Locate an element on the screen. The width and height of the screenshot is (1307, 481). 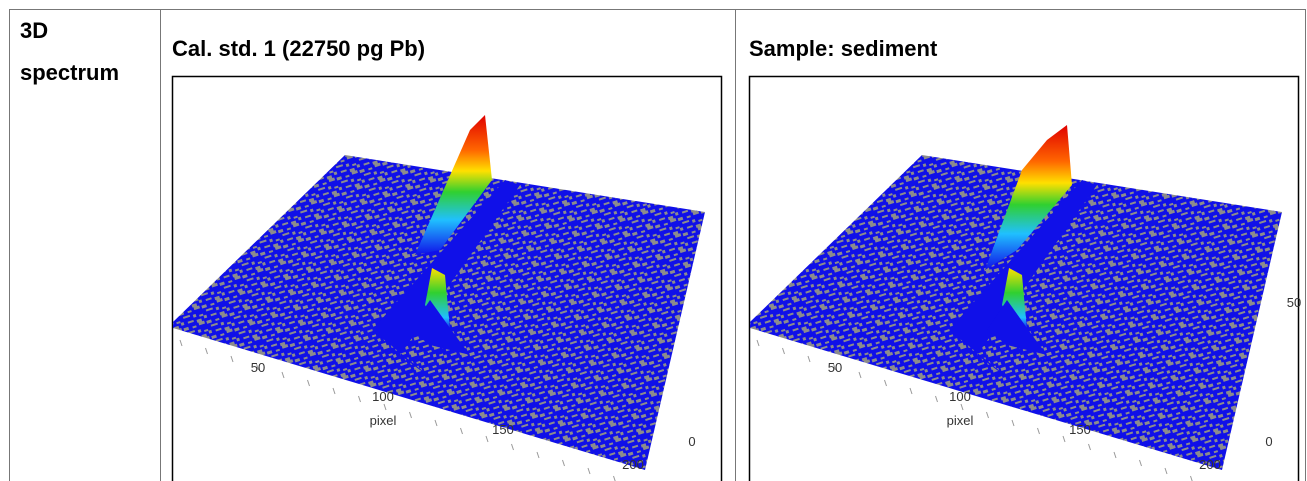
panel-title: Sample: sediment is located at coordinates (843, 48).